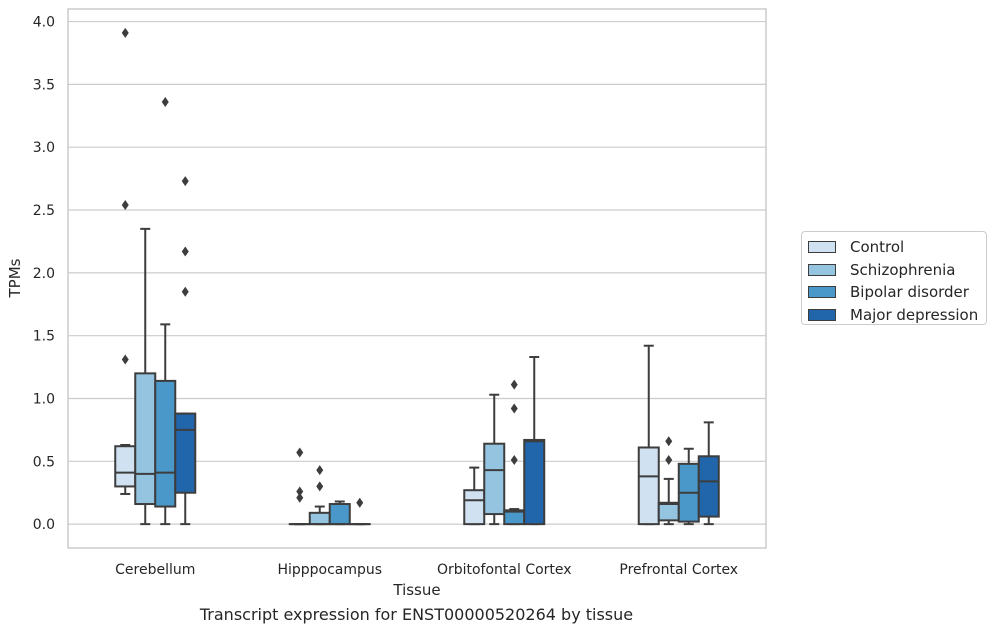  Describe the element at coordinates (416, 590) in the screenshot. I see `x-axis-title: Tissue` at that location.